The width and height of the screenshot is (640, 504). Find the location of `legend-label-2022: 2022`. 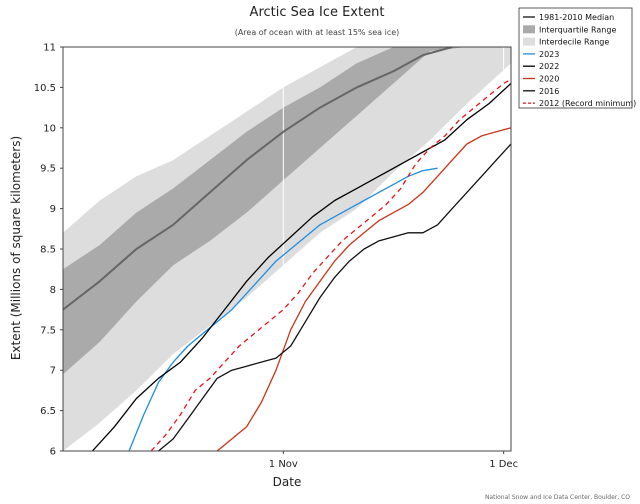

legend-label-2022: 2022 is located at coordinates (549, 66).